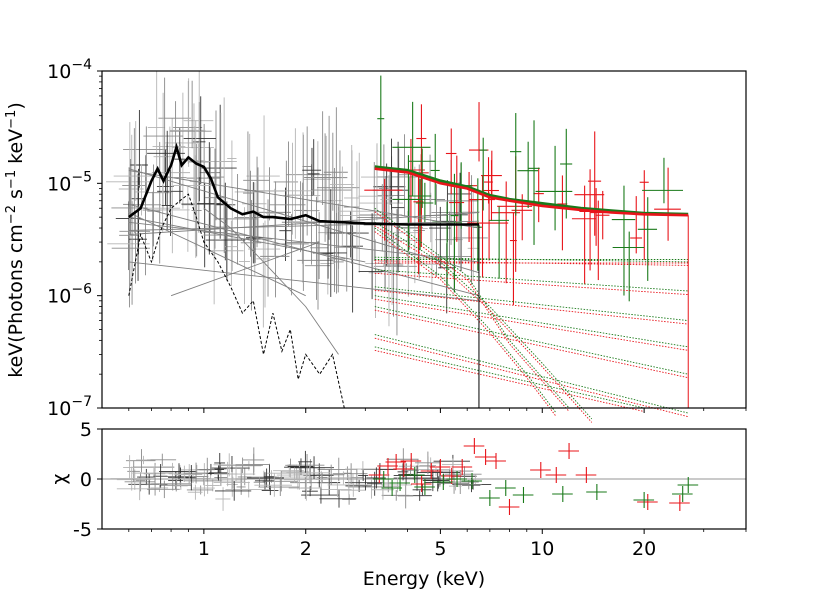 The image size is (830, 593). What do you see at coordinates (15, 240) in the screenshot?
I see `spectrum-y-axis-label: keV(Photons cm−2 s−1 keV−1)` at bounding box center [15, 240].